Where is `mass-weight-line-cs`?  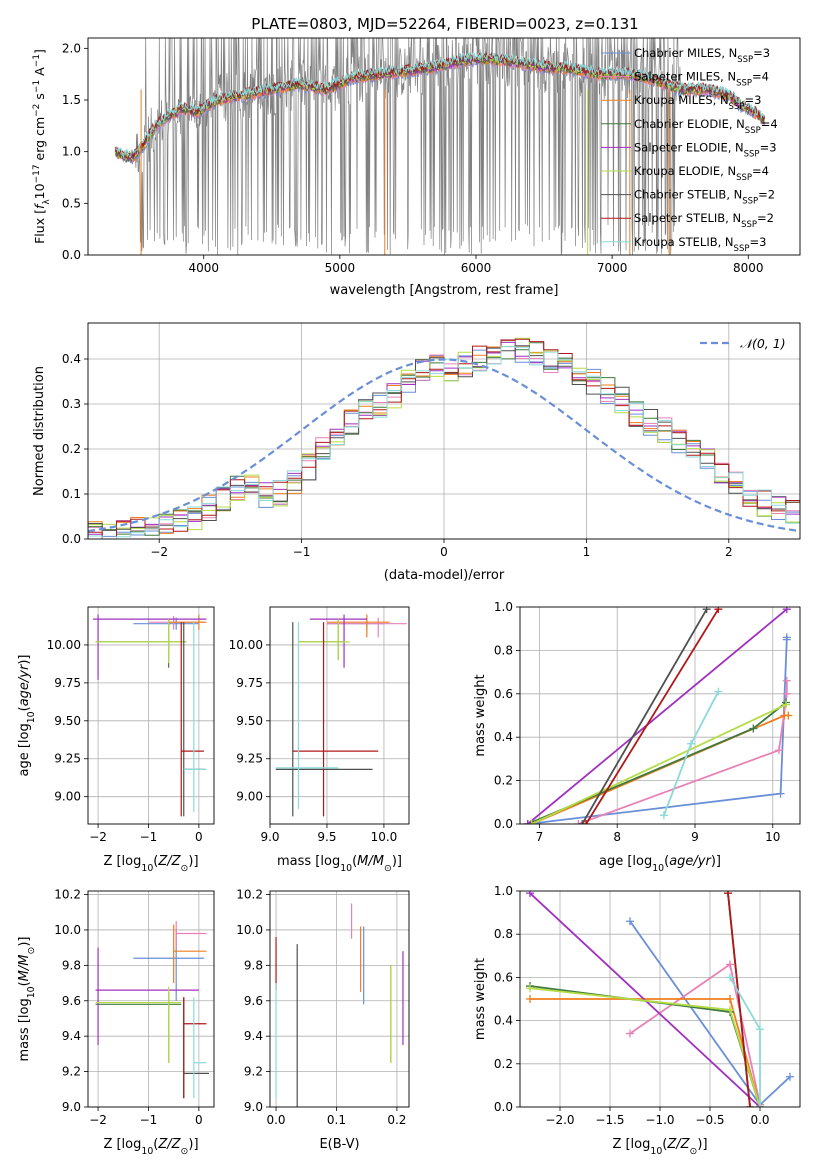 mass-weight-line-cs is located at coordinates (644, 716).